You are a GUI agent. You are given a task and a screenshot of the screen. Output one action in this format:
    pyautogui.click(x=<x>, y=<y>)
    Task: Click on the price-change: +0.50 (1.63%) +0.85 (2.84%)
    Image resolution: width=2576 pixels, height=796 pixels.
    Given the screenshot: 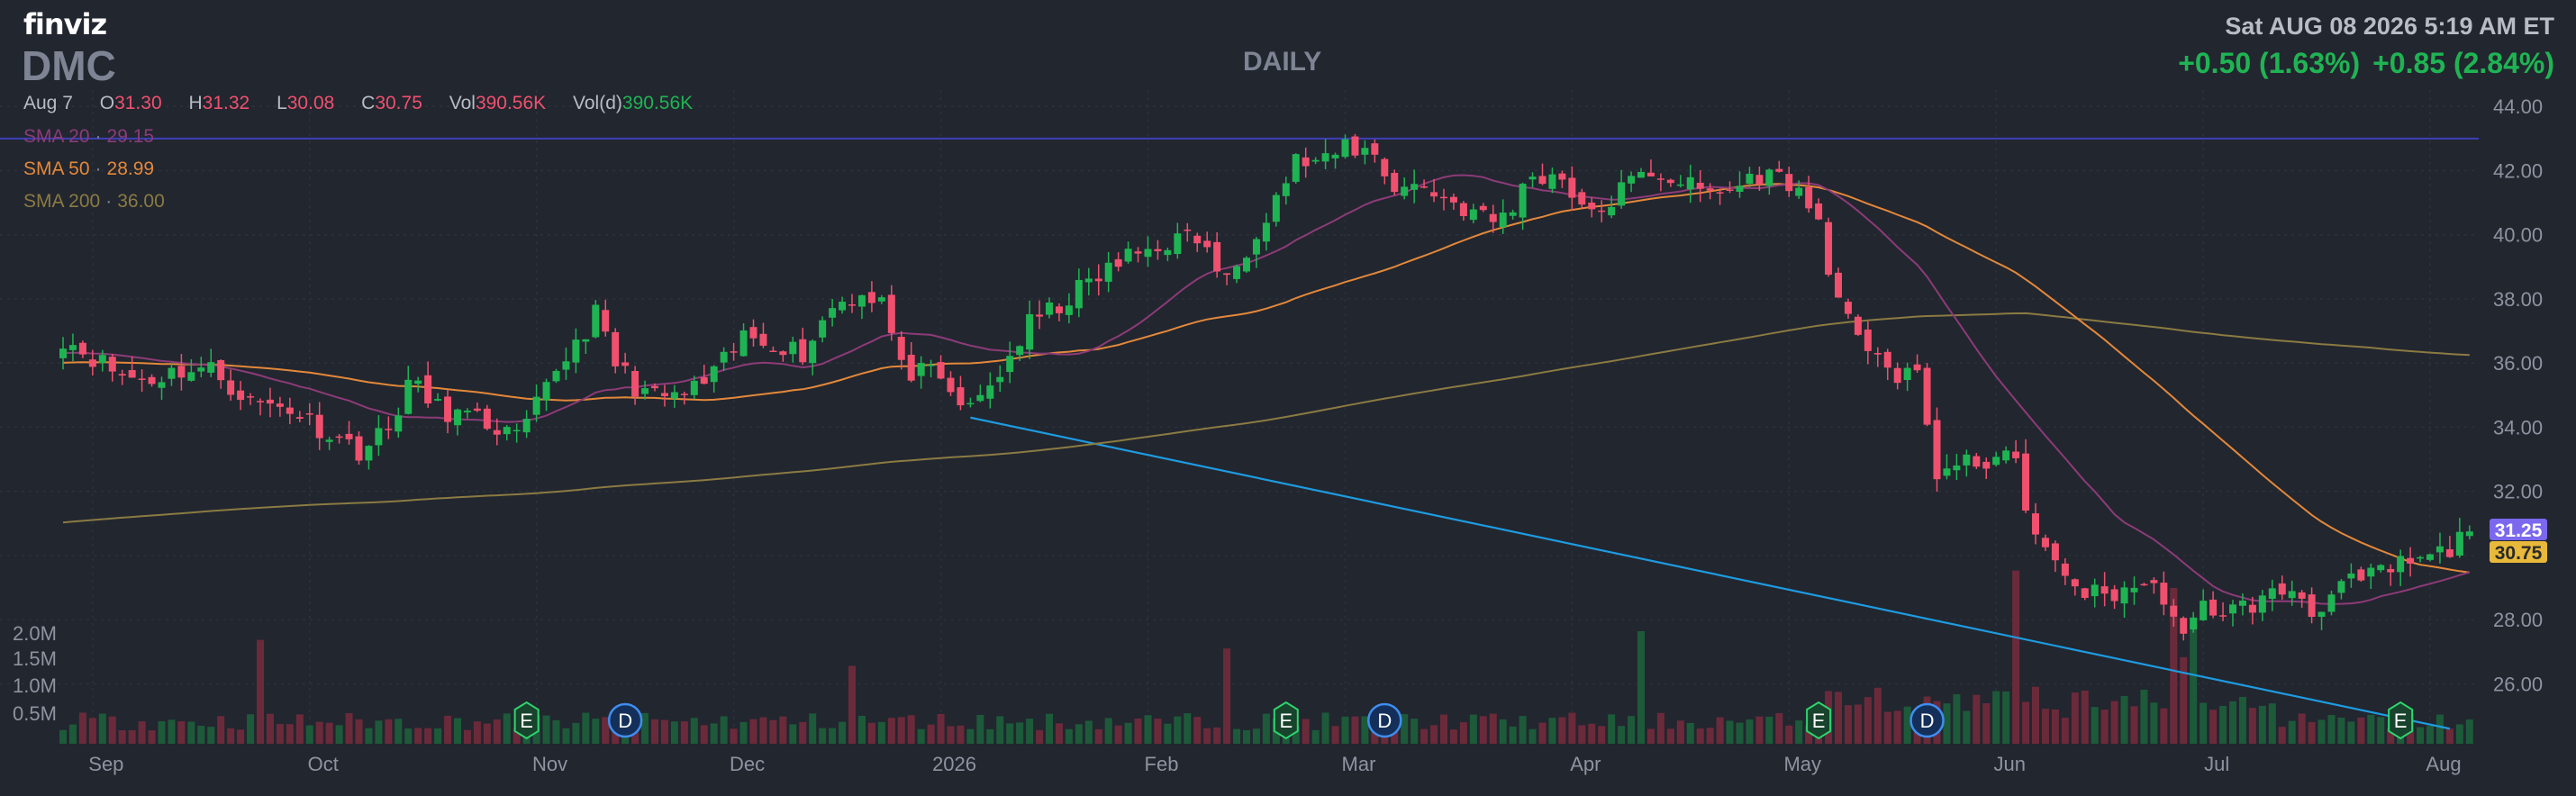 What is the action you would take?
    pyautogui.click(x=2359, y=63)
    